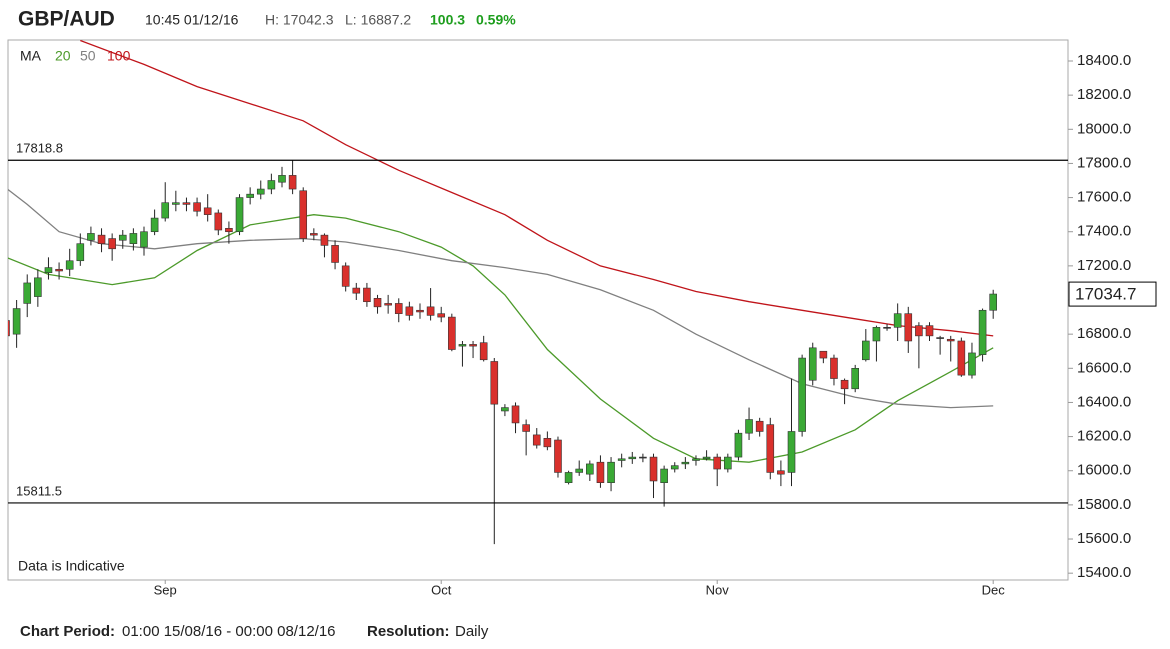 This screenshot has width=1170, height=649. What do you see at coordinates (1104, 436) in the screenshot?
I see `y-tick-label: 16200.0` at bounding box center [1104, 436].